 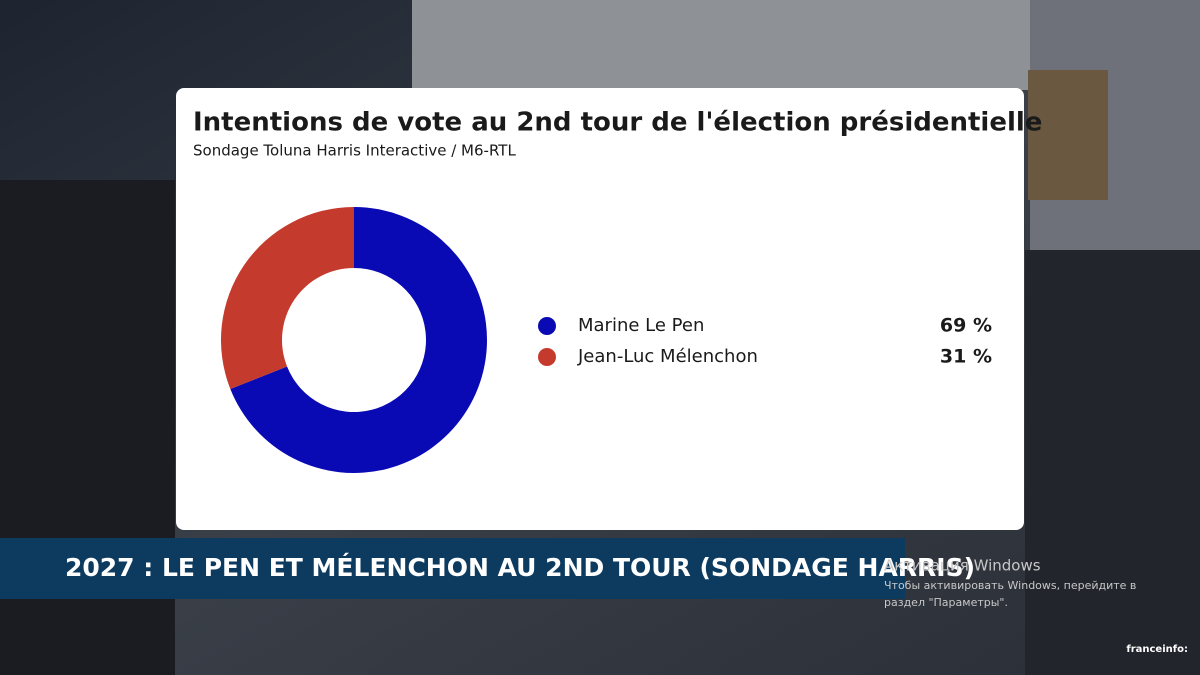 What do you see at coordinates (765, 341) in the screenshot?
I see `legend: Marine Le Pen 69 % Jean-Luc Mélenchon 31 %` at bounding box center [765, 341].